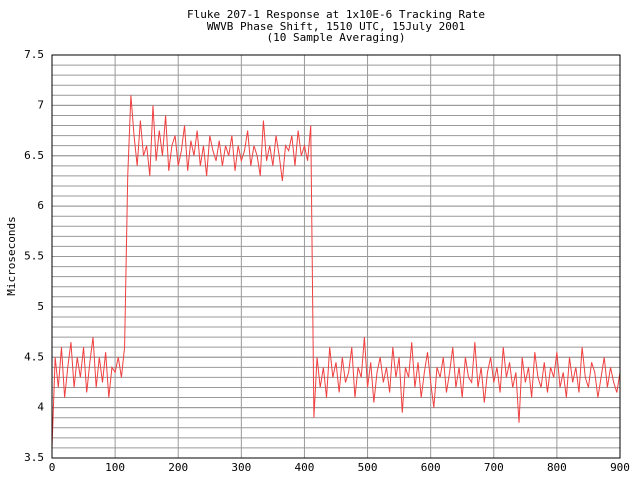  What do you see at coordinates (40, 104) in the screenshot?
I see `y-tick-label: 7` at bounding box center [40, 104].